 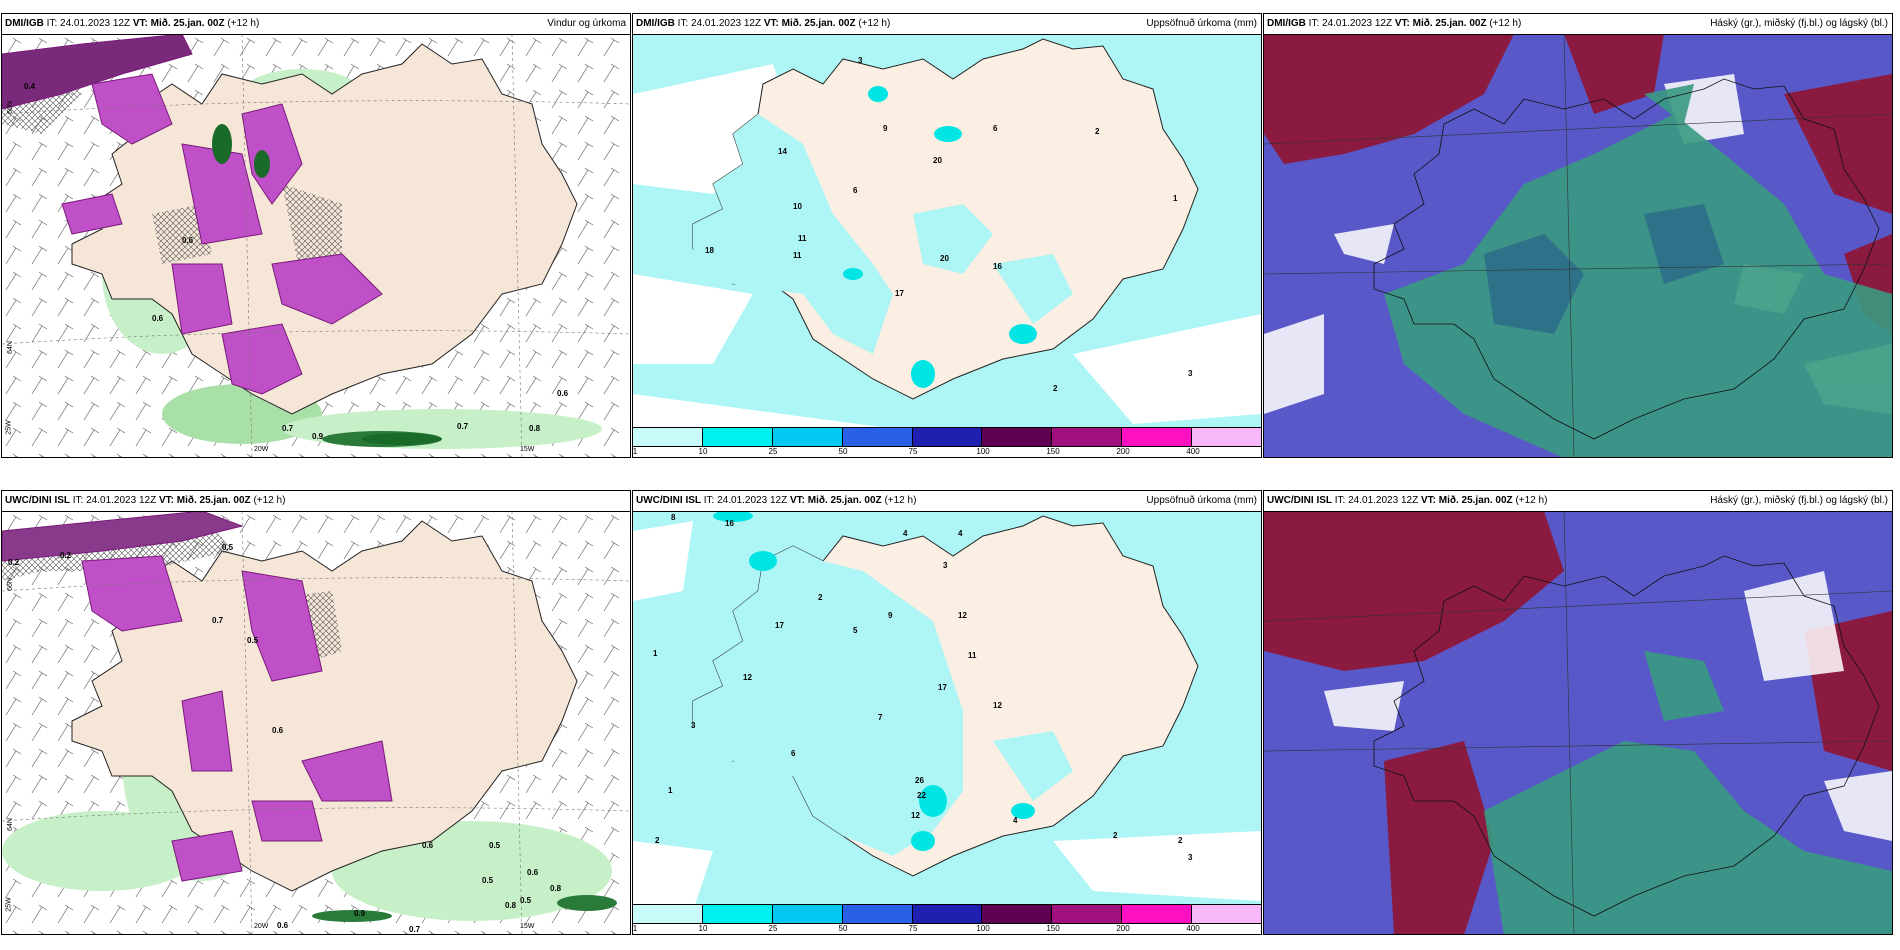 I want to click on model-name: UWC/DINI ISL, so click(x=1299, y=500).